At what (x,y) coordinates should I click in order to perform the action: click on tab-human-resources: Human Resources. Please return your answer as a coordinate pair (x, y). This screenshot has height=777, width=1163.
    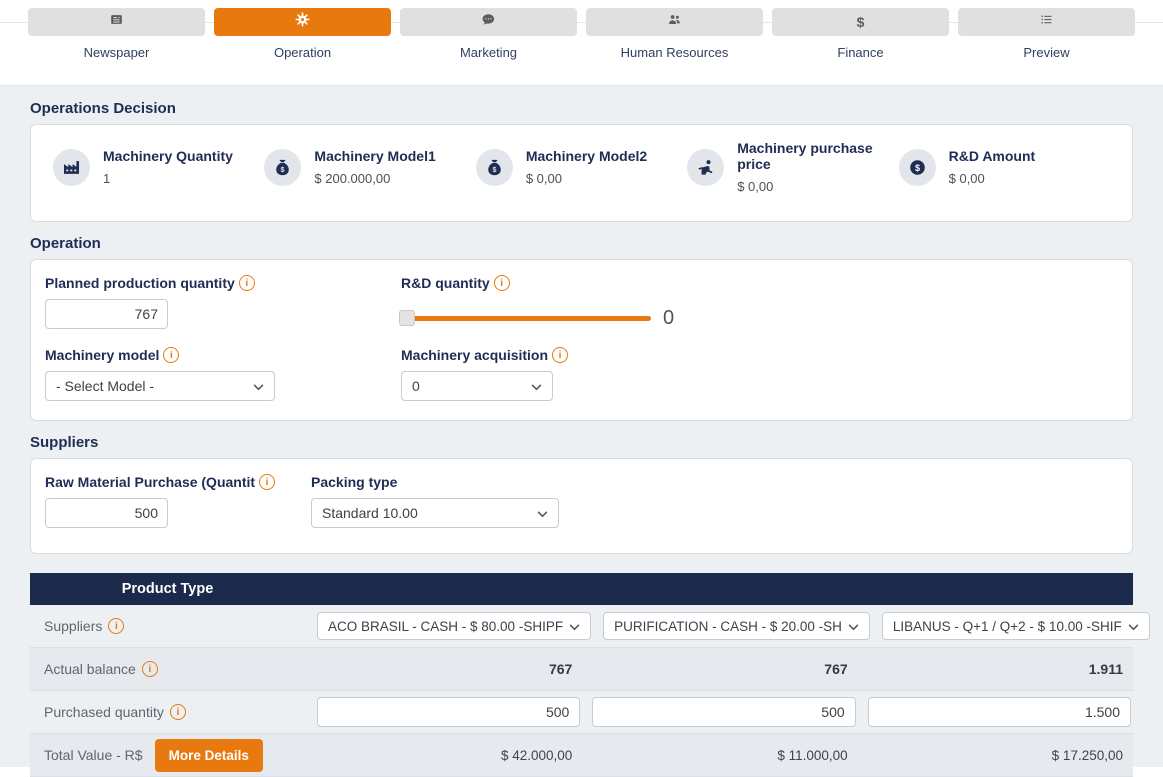
    Looking at the image, I should click on (674, 34).